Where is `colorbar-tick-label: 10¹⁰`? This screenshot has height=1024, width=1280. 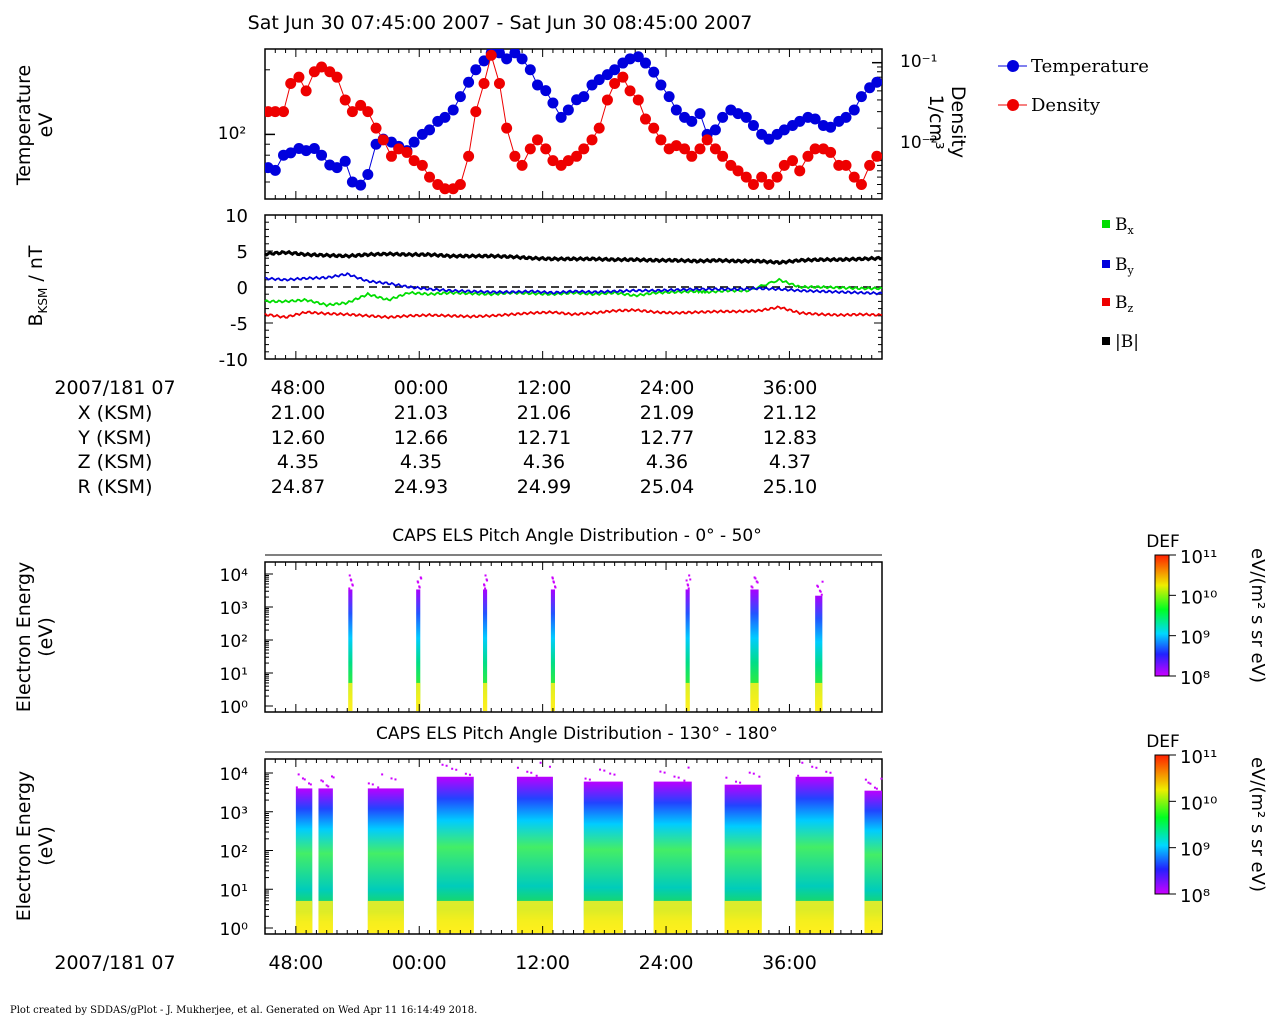 colorbar-tick-label: 10¹⁰ is located at coordinates (1198, 597).